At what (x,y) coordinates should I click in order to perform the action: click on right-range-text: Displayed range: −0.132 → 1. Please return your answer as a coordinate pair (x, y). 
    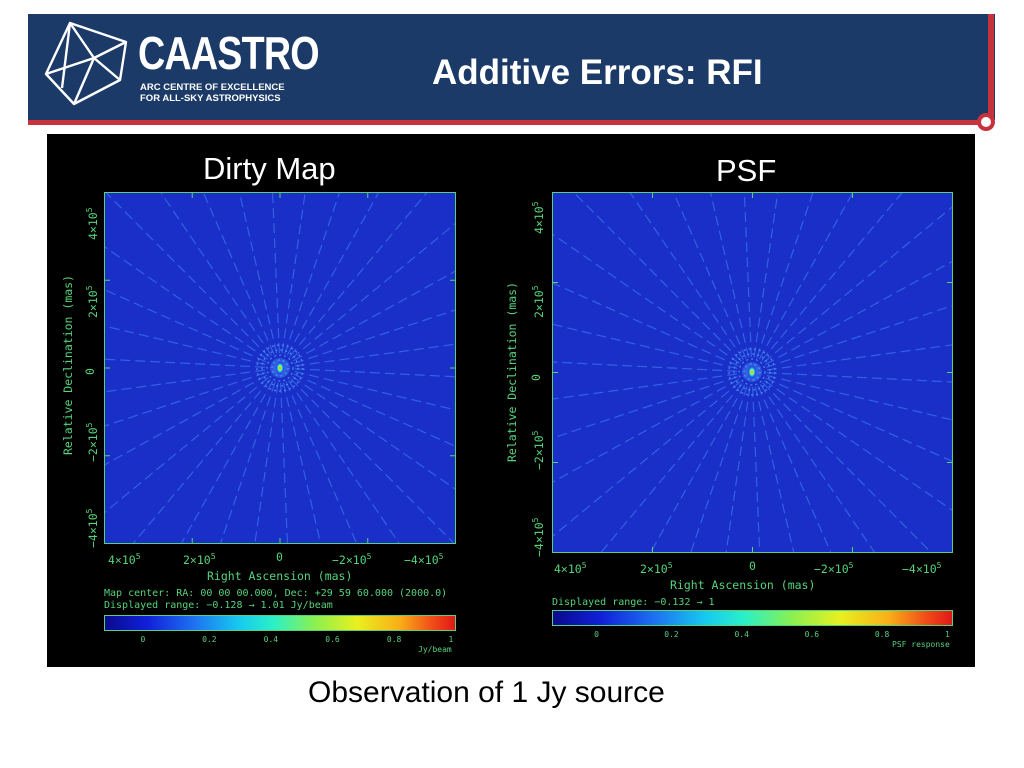
    Looking at the image, I should click on (633, 602).